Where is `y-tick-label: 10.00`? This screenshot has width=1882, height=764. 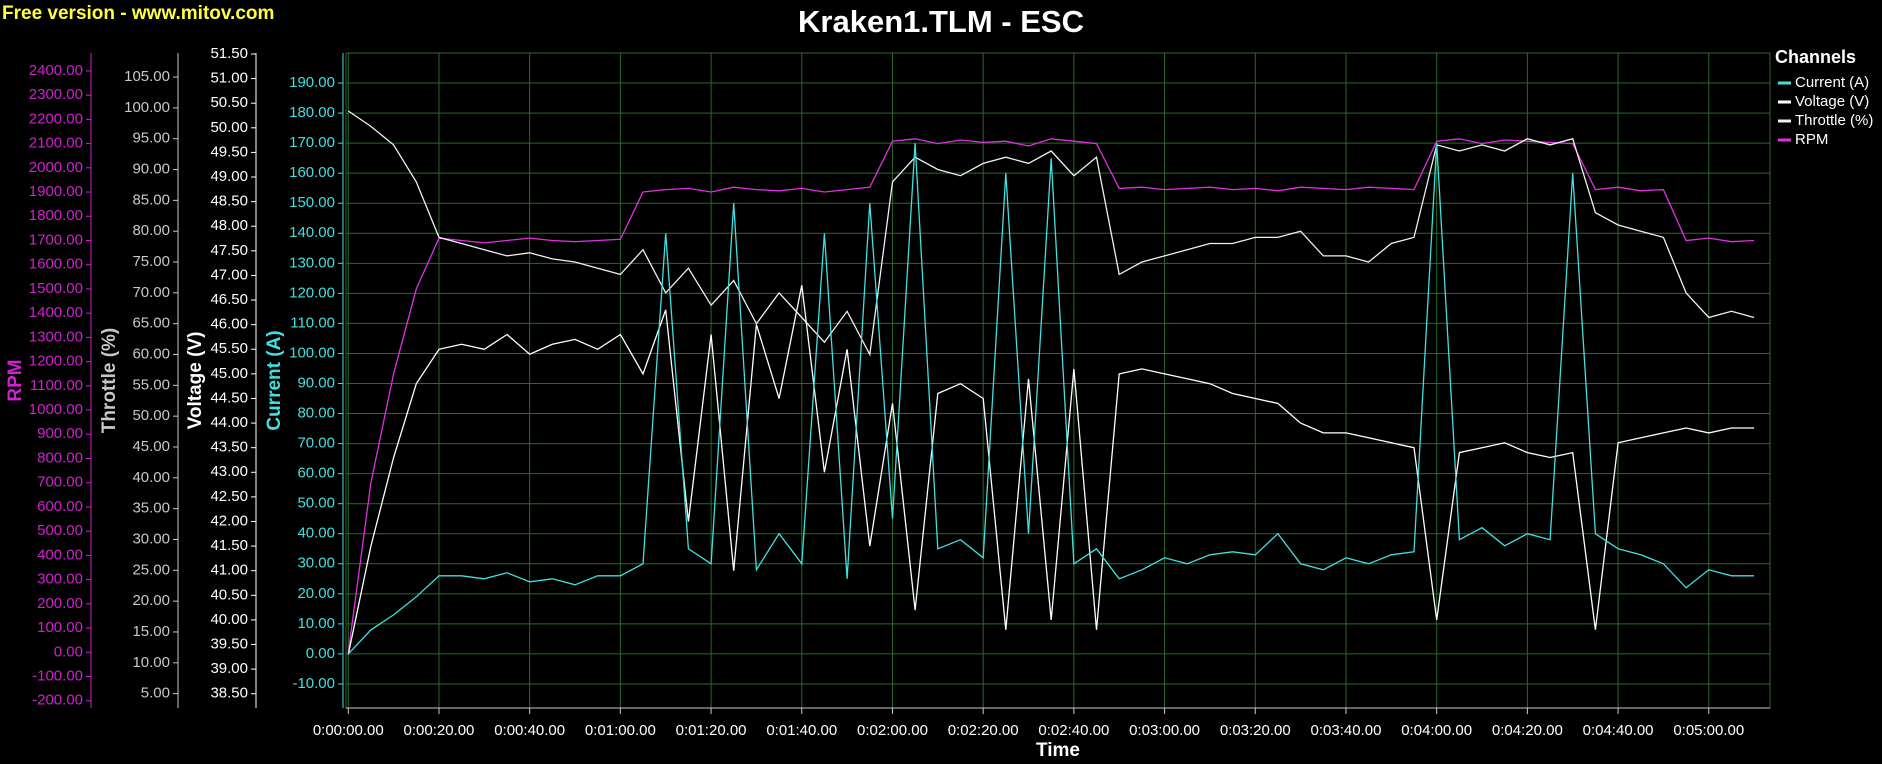
y-tick-label: 10.00 is located at coordinates (316, 623).